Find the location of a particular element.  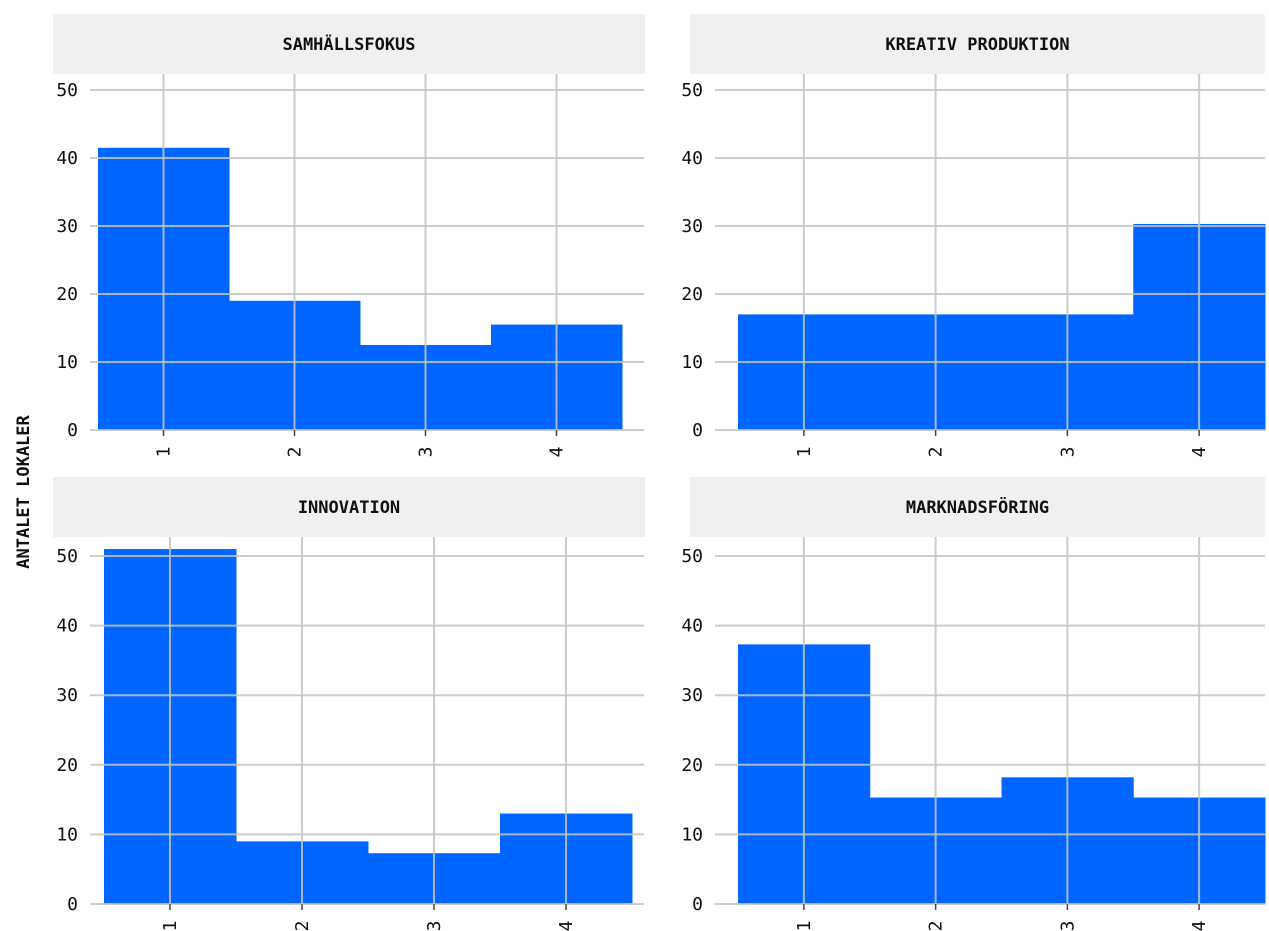

panel-title: INNOVATION is located at coordinates (349, 508).